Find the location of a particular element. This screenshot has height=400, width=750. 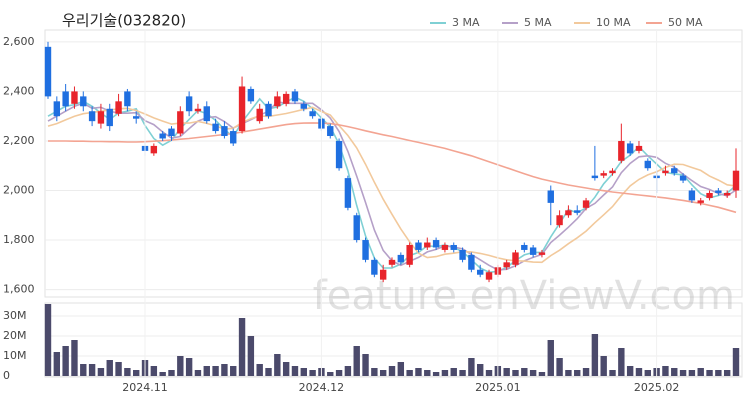

watermark: feature.enViewV.com is located at coordinates (524, 296).